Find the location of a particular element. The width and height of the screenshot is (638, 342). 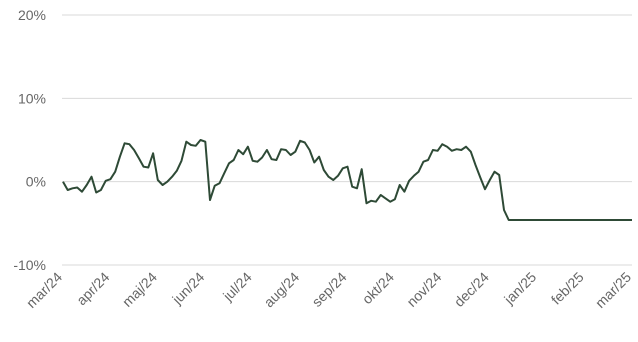

x-tick-label: sep/24 is located at coordinates (329, 289).